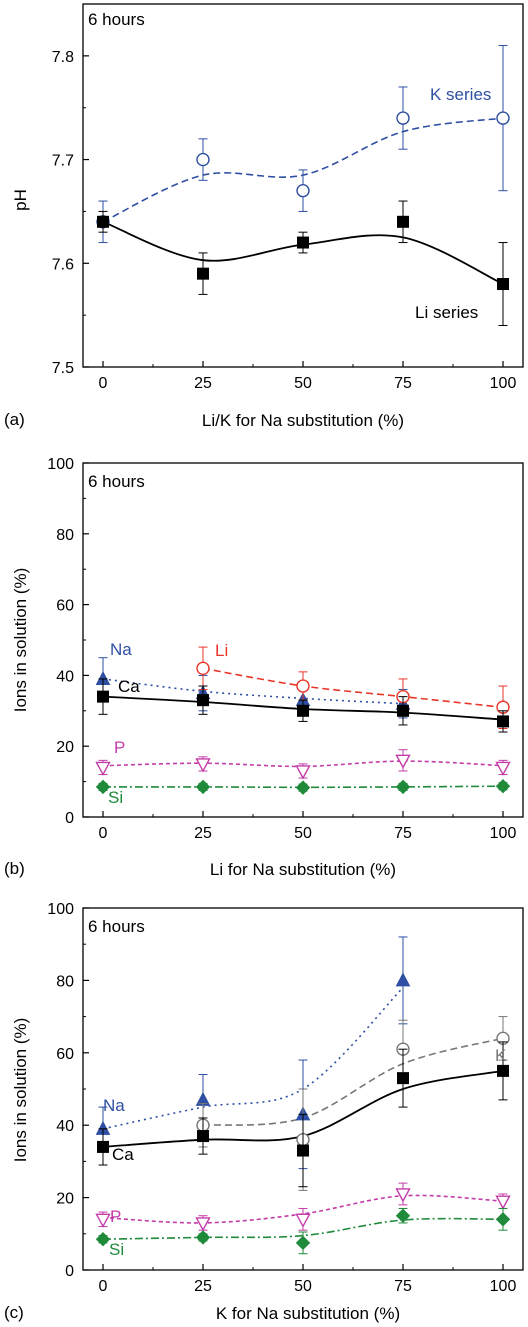 The height and width of the screenshot is (1327, 528). Describe the element at coordinates (303, 869) in the screenshot. I see `x-axis-label: Li for Na substitution (%)` at that location.